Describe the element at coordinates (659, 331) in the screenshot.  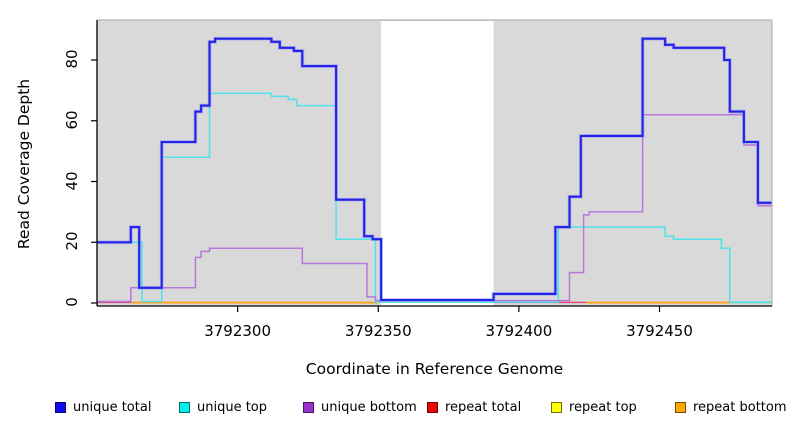
I see `x-tick-label: 3792450` at that location.